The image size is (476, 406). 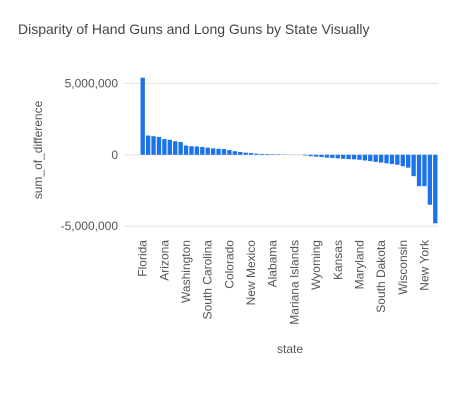 I want to click on x-tick-label: Maryland, so click(x=359, y=264).